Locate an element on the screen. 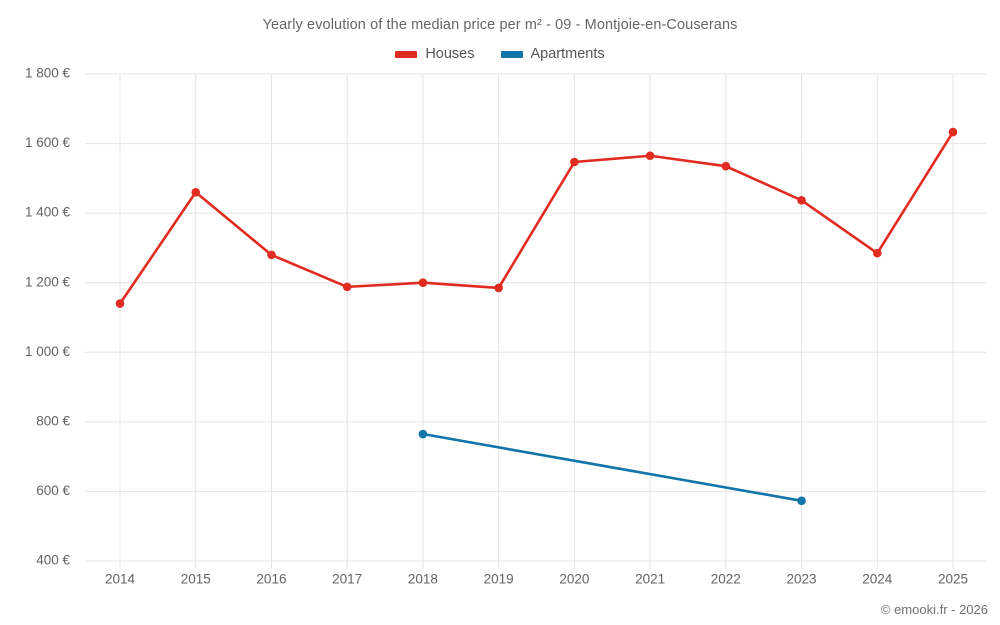  chart-legend: Houses Apartments is located at coordinates (500, 54).